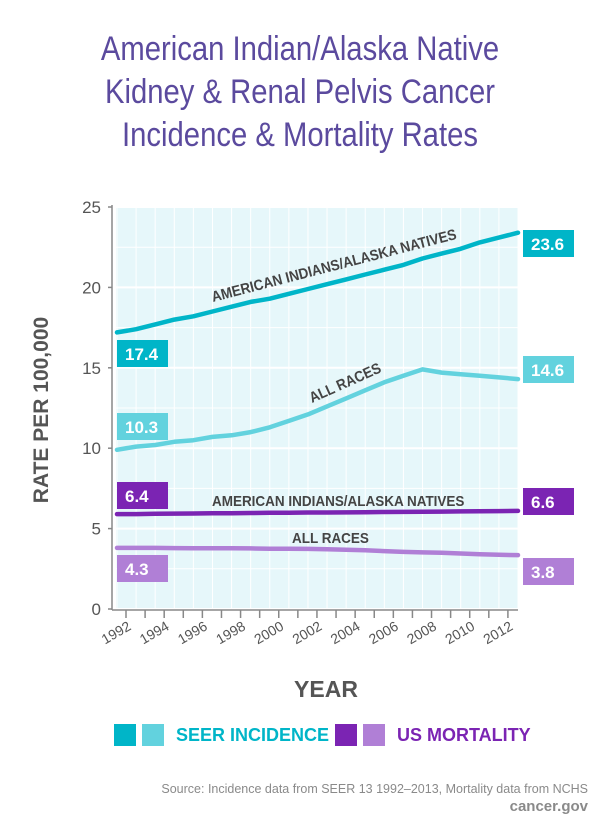 The height and width of the screenshot is (834, 600). What do you see at coordinates (300, 135) in the screenshot?
I see `title-line: Incidence & Mortality Rates` at bounding box center [300, 135].